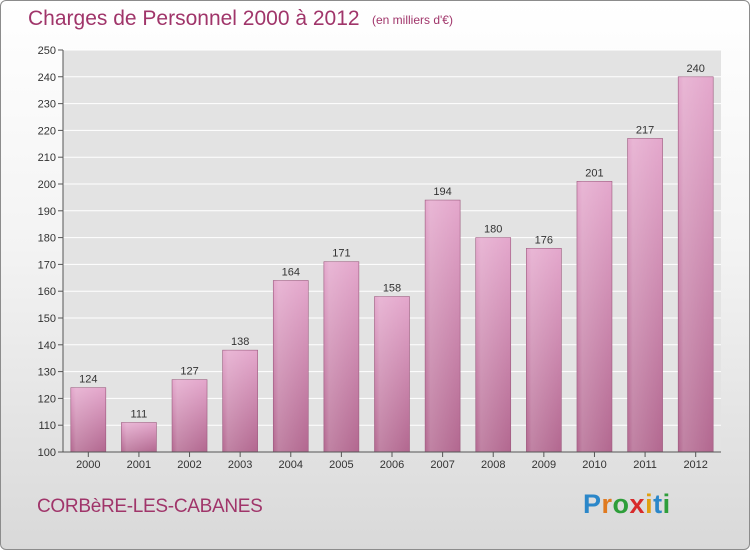 The image size is (750, 550). I want to click on x-tick-label: 2011, so click(645, 465).